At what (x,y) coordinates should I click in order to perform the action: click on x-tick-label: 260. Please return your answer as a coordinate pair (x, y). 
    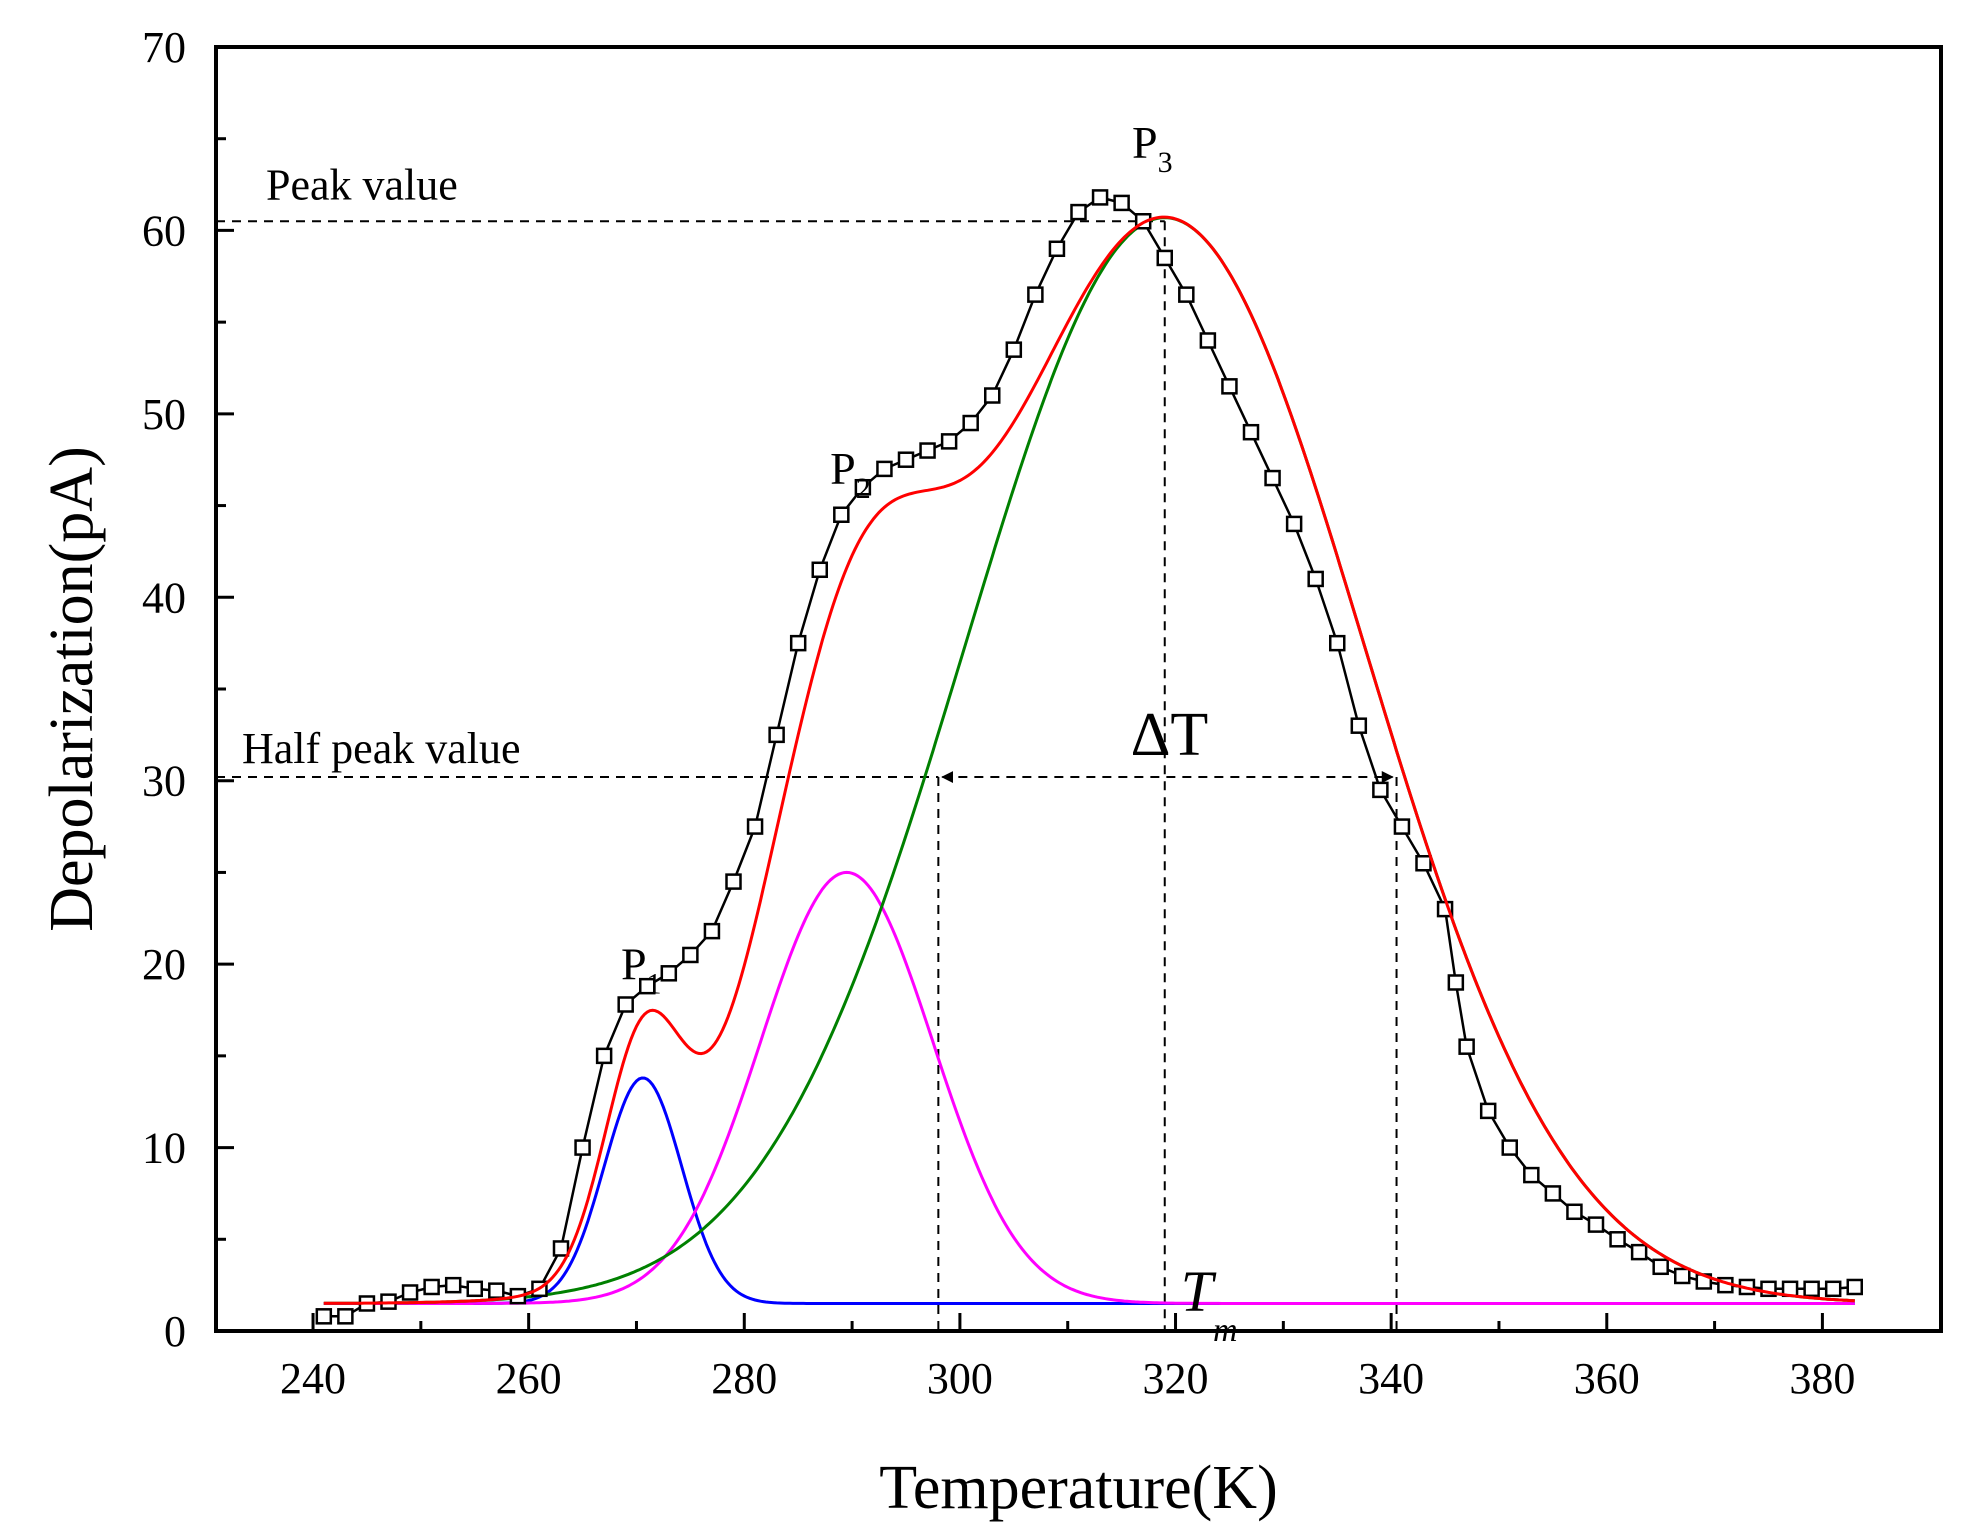
    Looking at the image, I should click on (529, 1378).